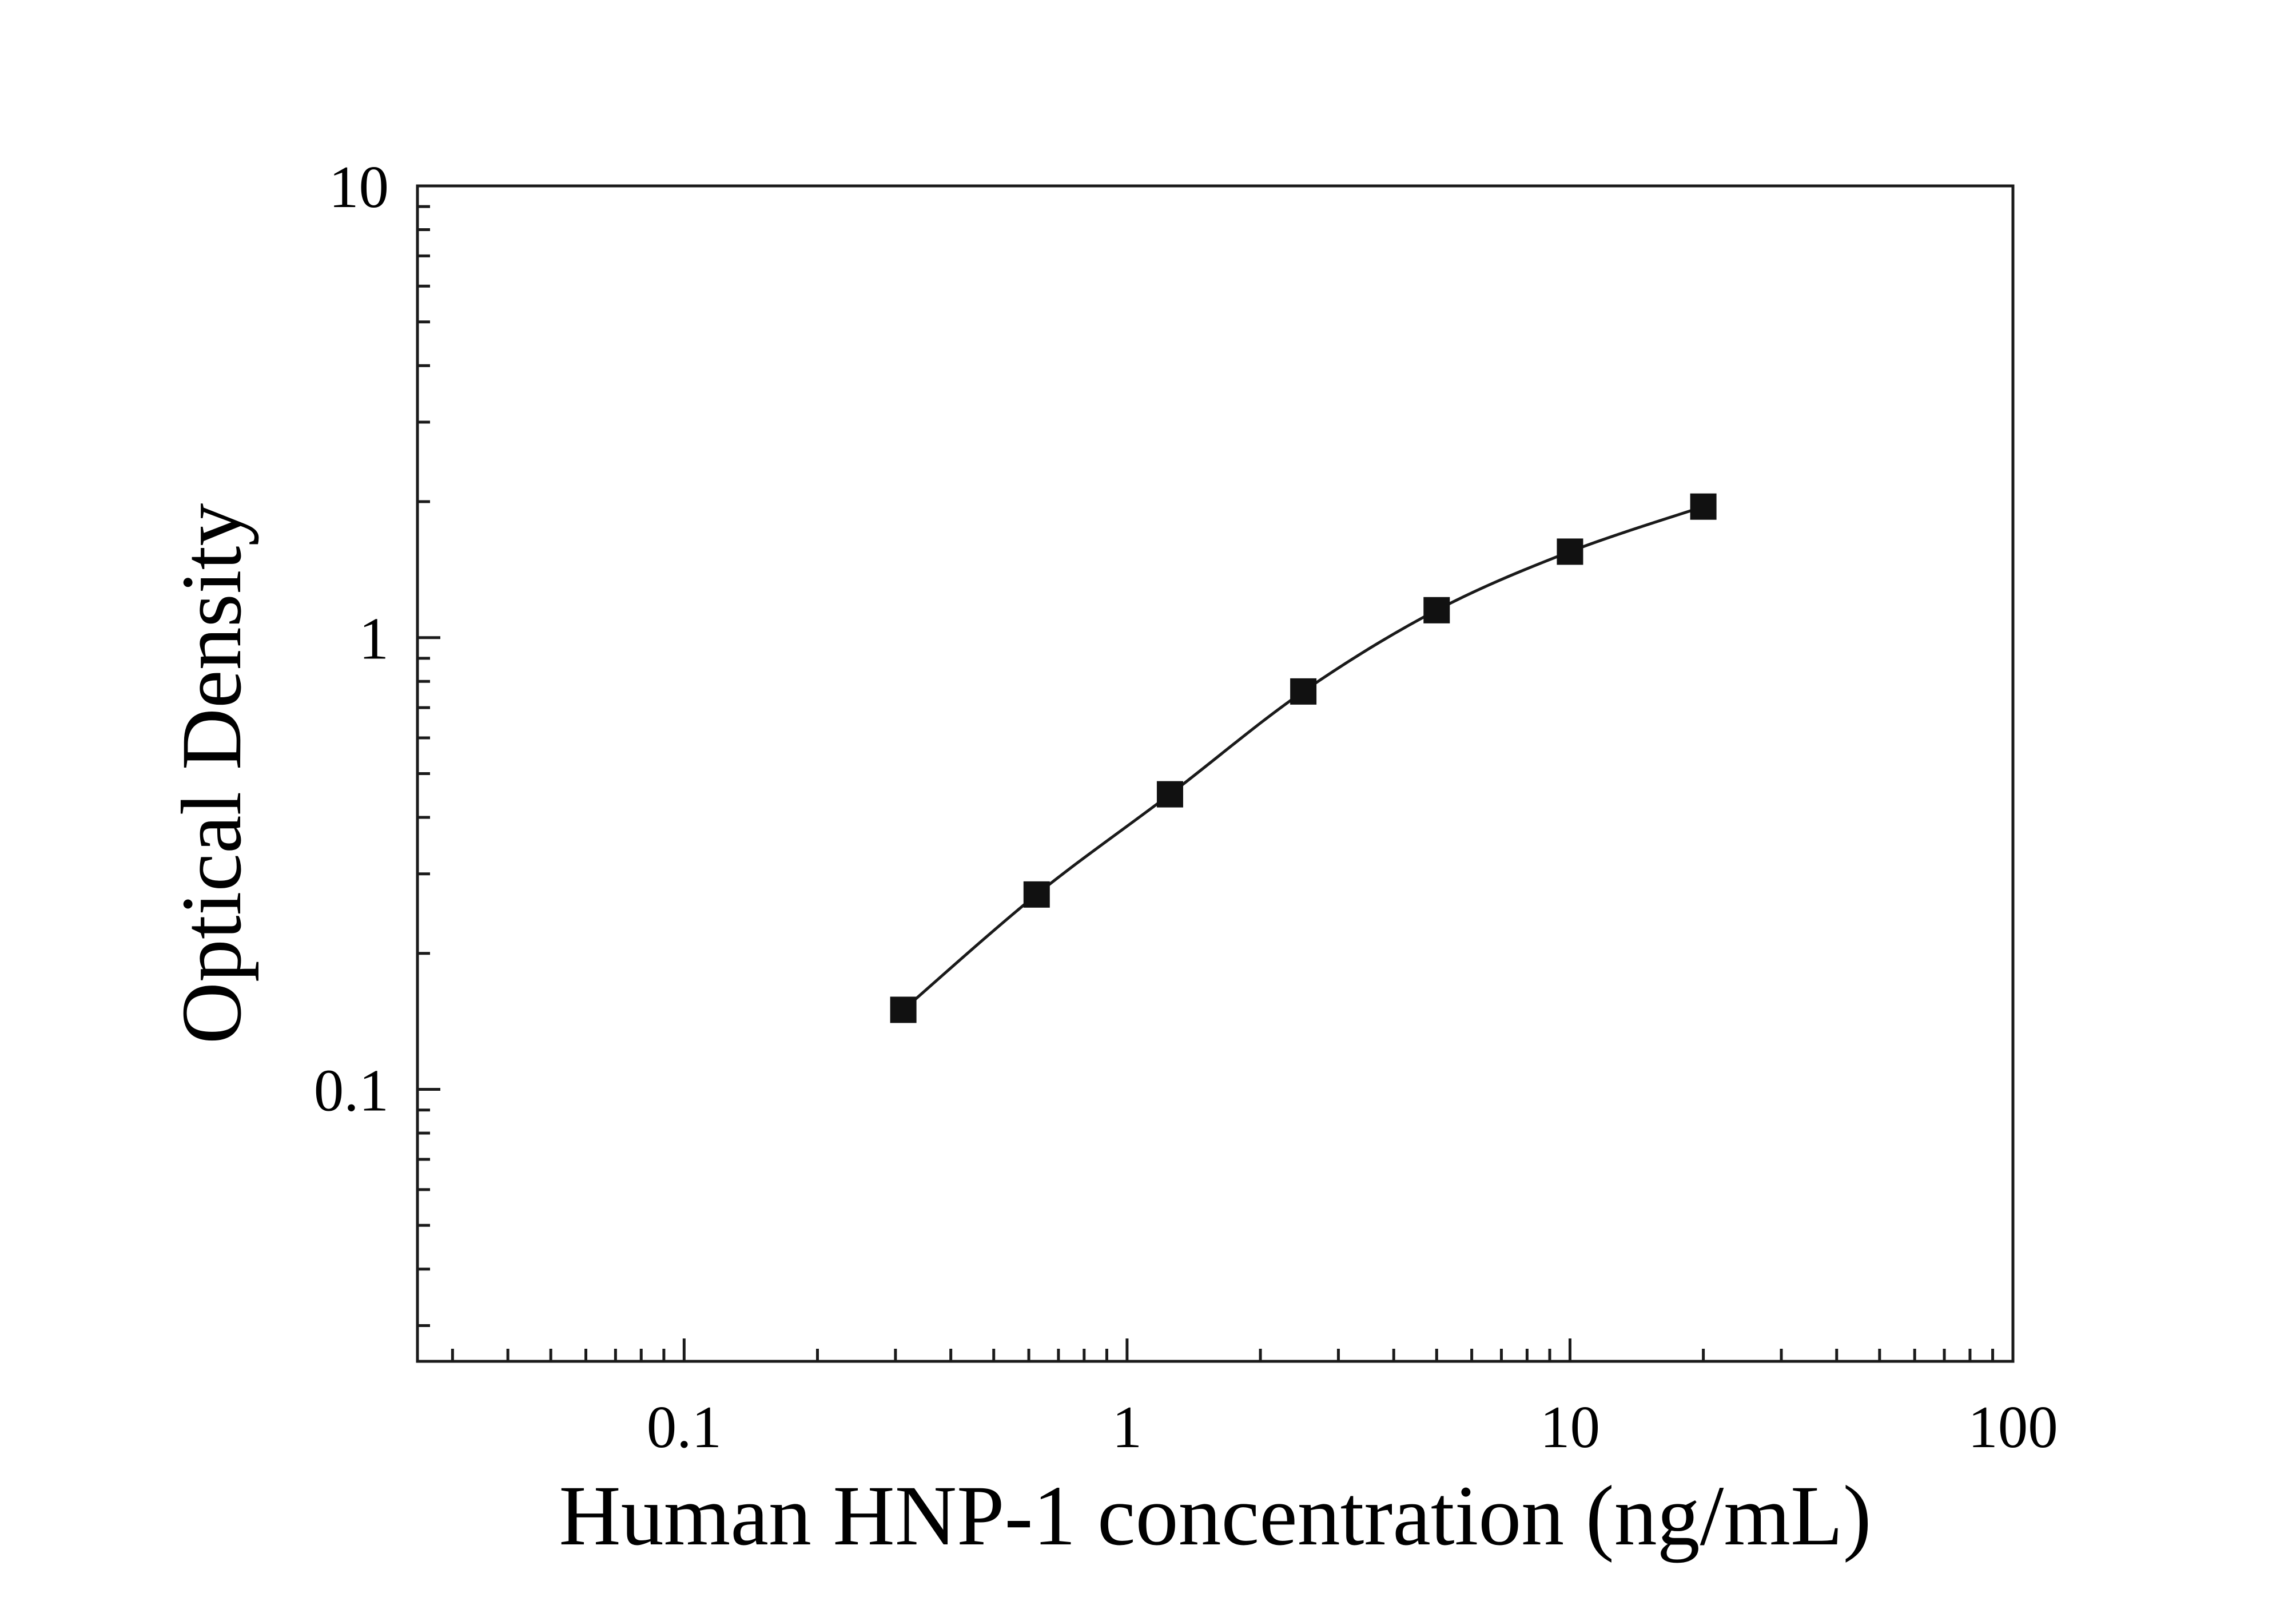 This screenshot has height=1605, width=2296. What do you see at coordinates (359, 186) in the screenshot?
I see `y-tick-label: 10` at bounding box center [359, 186].